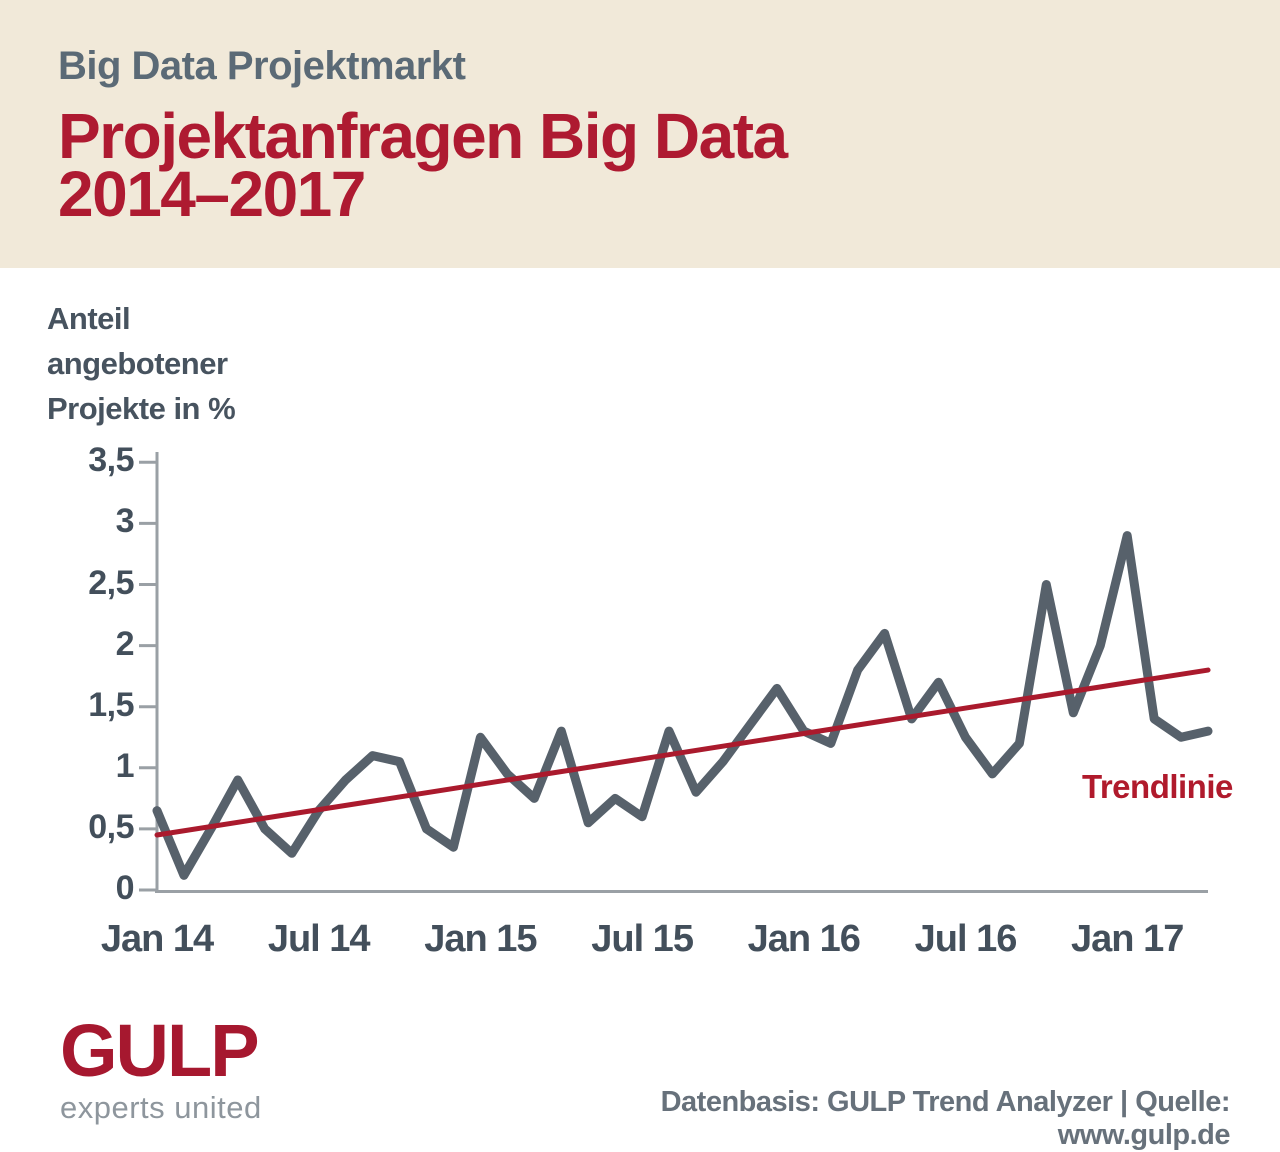 The height and width of the screenshot is (1152, 1280). What do you see at coordinates (966, 939) in the screenshot?
I see `x-tick-label: Jul 16` at bounding box center [966, 939].